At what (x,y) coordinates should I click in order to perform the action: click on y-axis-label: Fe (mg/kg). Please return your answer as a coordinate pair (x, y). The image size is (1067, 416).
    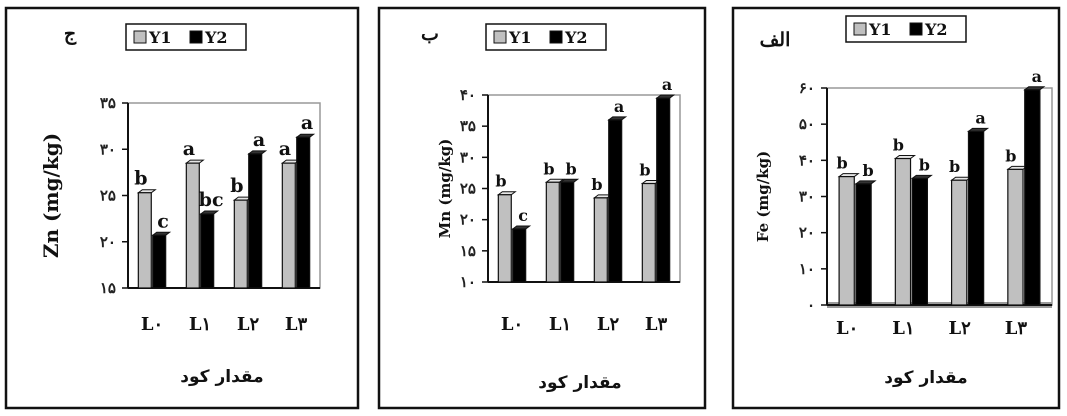
    Looking at the image, I should click on (763, 197).